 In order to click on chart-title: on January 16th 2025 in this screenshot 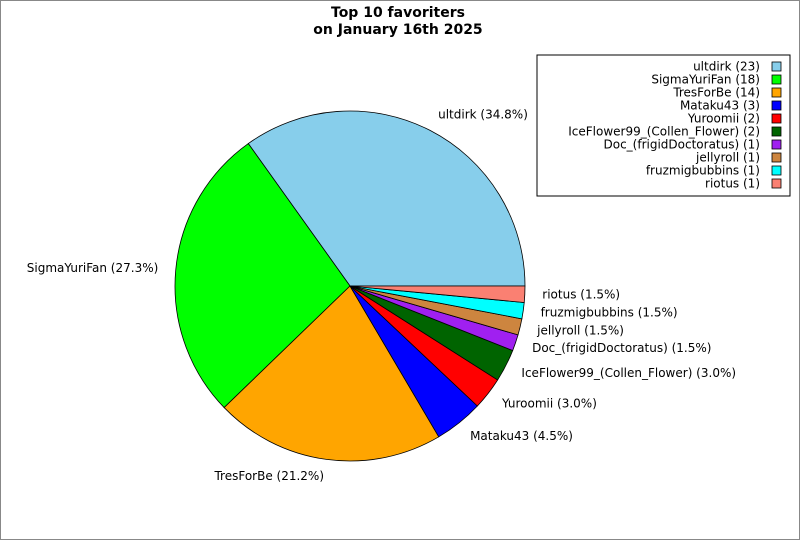, I will do `click(397, 30)`.